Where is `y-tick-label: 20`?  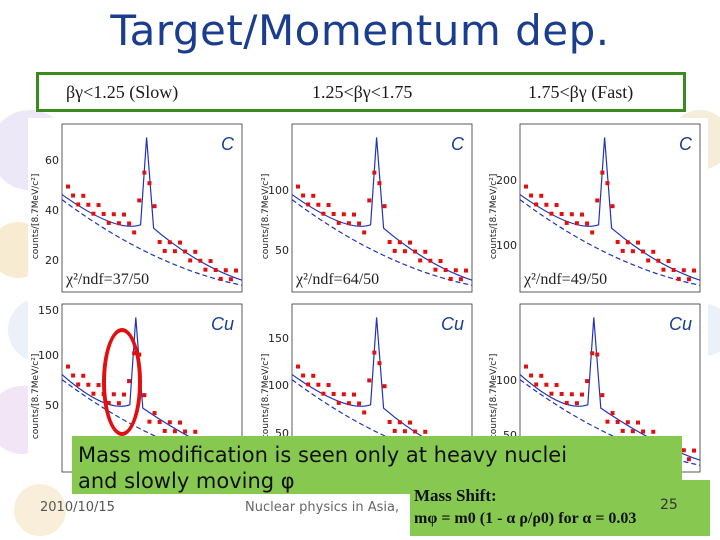 y-tick-label: 20 is located at coordinates (52, 260).